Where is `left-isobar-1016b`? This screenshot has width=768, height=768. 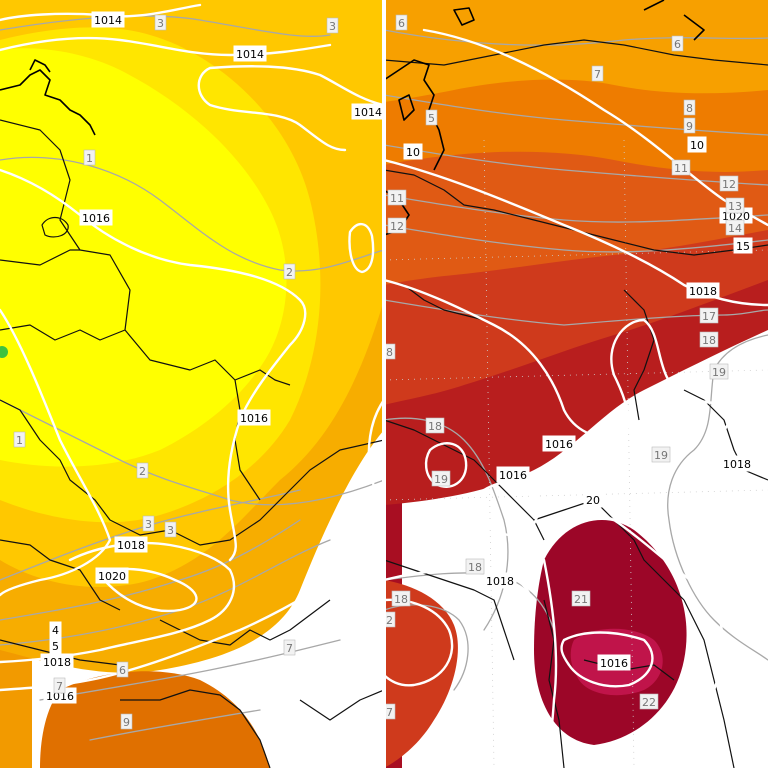
left-isobar-1016b is located at coordinates (192, 610).